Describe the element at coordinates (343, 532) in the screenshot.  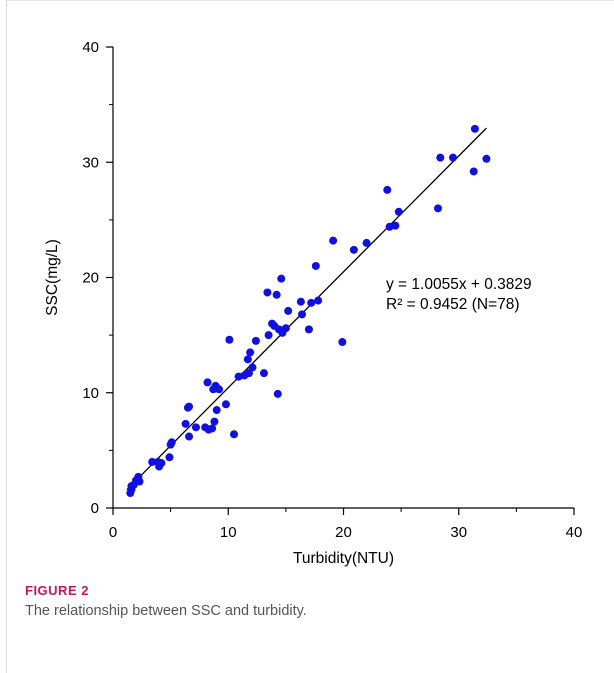
I see `x-tick-label: 20` at that location.